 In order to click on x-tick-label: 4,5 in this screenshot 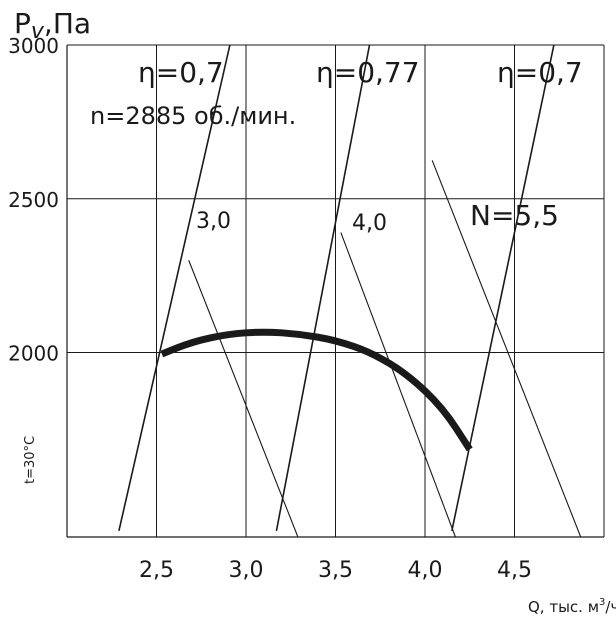, I will do `click(514, 570)`.